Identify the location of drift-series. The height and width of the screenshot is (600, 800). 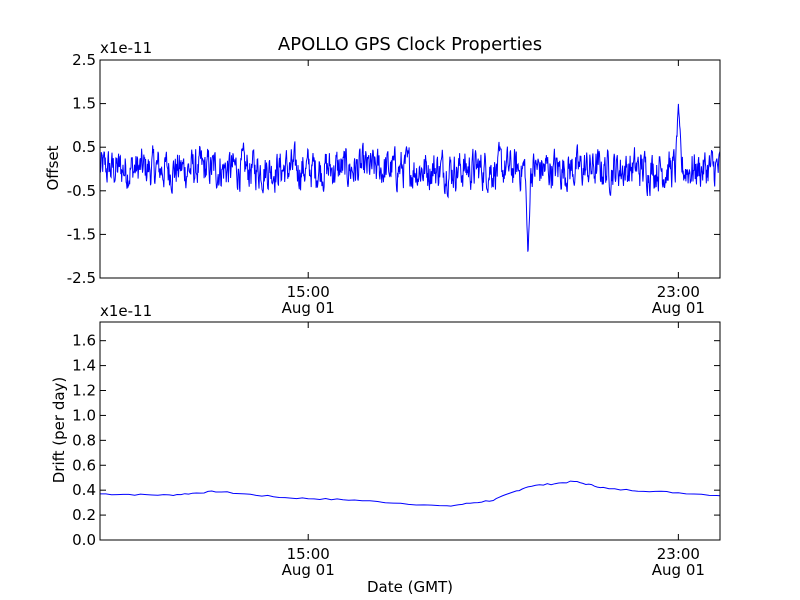
(410, 493).